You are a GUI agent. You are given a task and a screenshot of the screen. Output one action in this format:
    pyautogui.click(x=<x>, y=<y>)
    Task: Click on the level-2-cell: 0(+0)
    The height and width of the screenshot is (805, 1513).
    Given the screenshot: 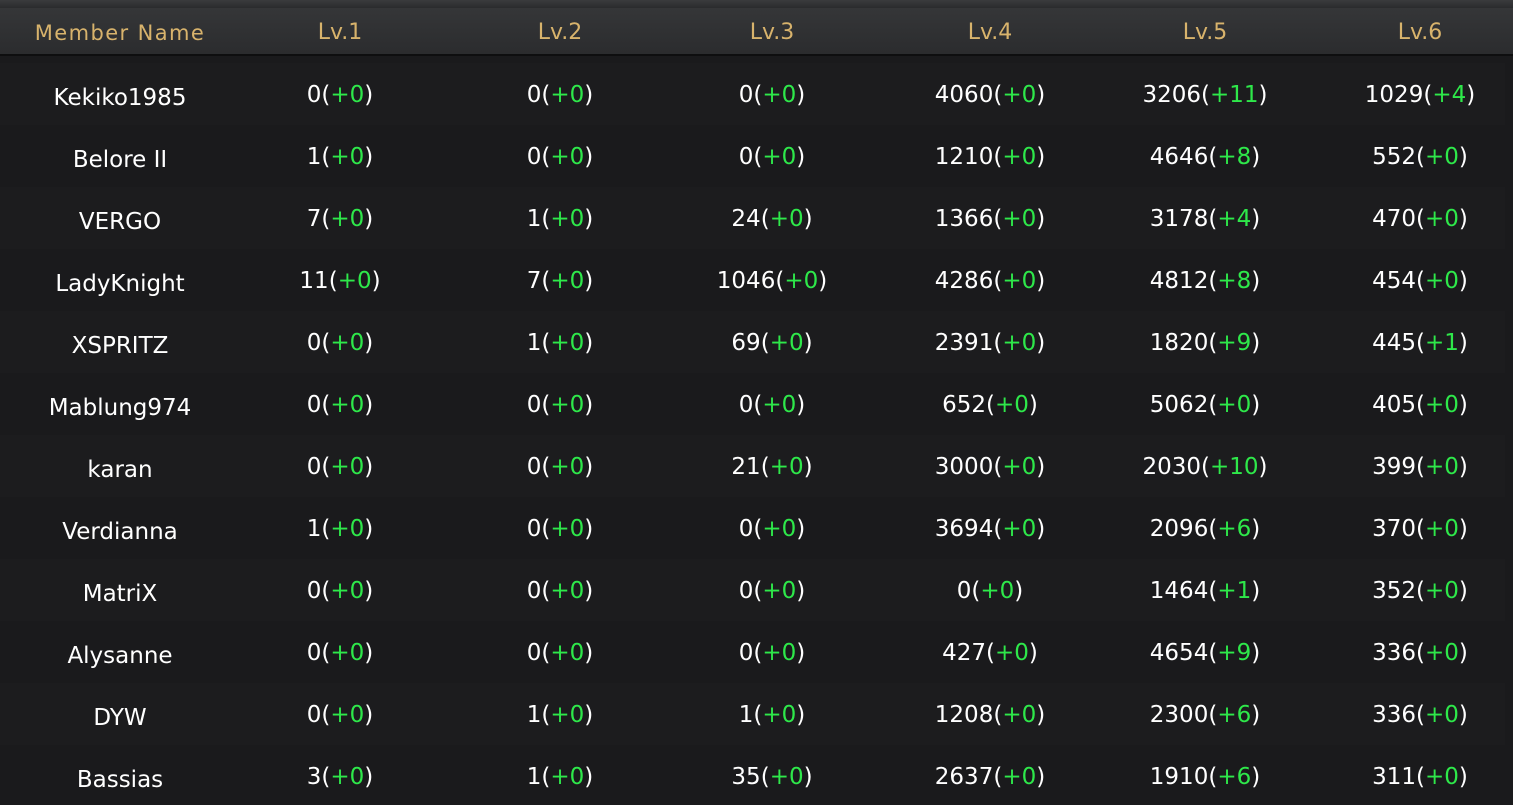 What is the action you would take?
    pyautogui.click(x=560, y=590)
    